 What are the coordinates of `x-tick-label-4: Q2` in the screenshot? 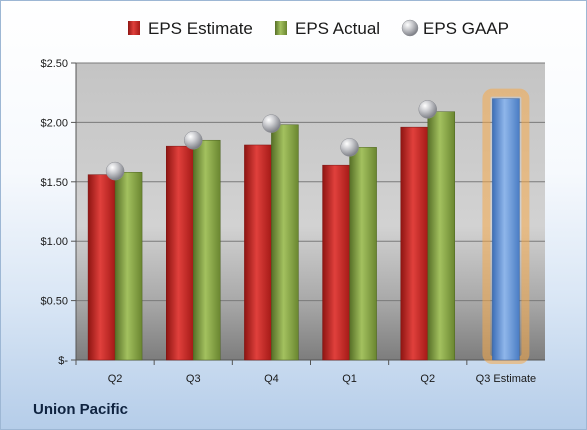 It's located at (427, 379).